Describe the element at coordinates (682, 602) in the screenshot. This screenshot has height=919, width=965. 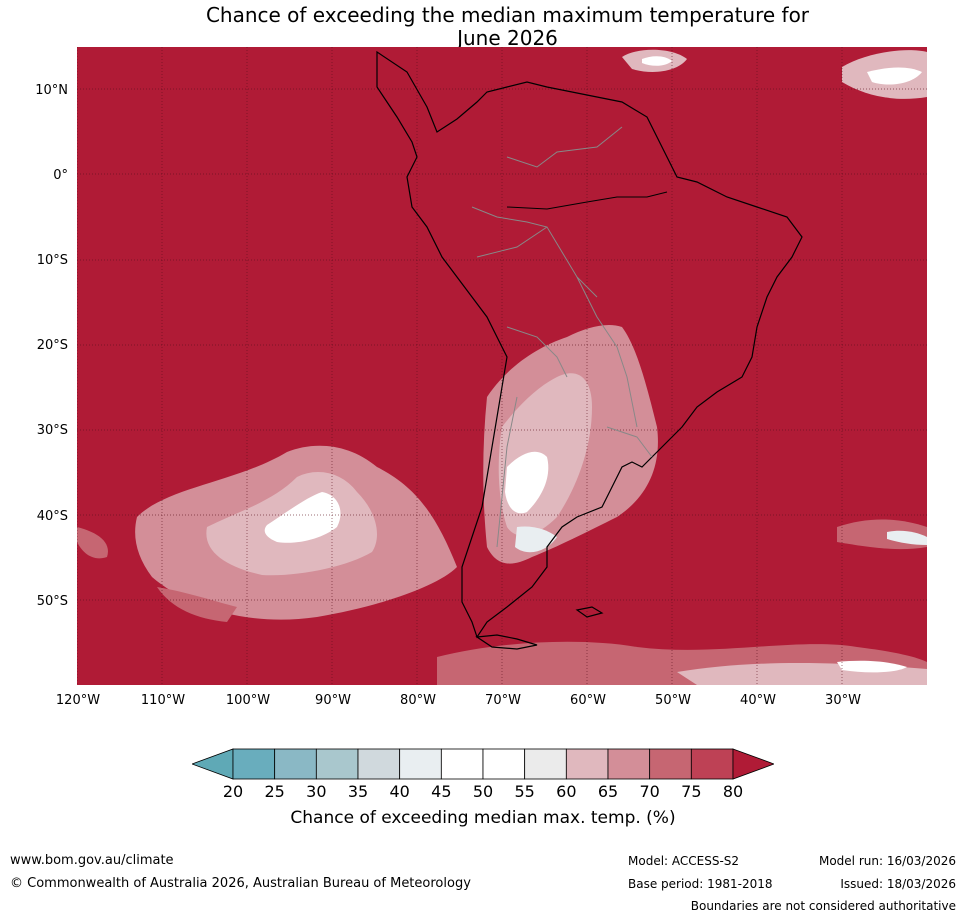
I see `southern-band-region` at that location.